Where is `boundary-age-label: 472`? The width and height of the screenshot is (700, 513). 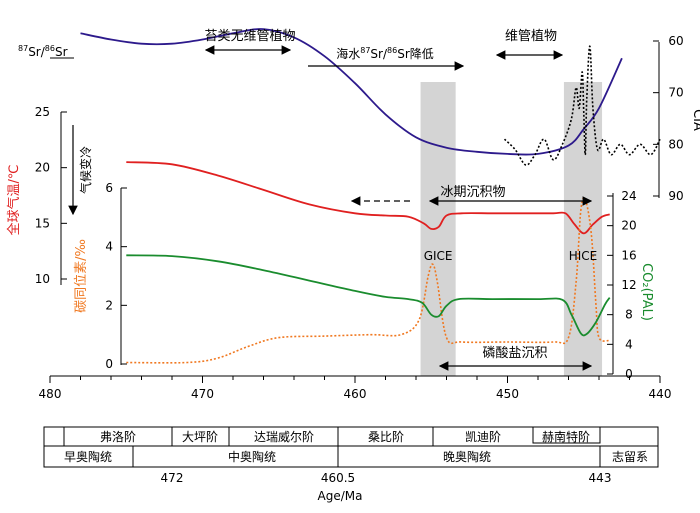 boundary-age-label: 472 is located at coordinates (172, 478).